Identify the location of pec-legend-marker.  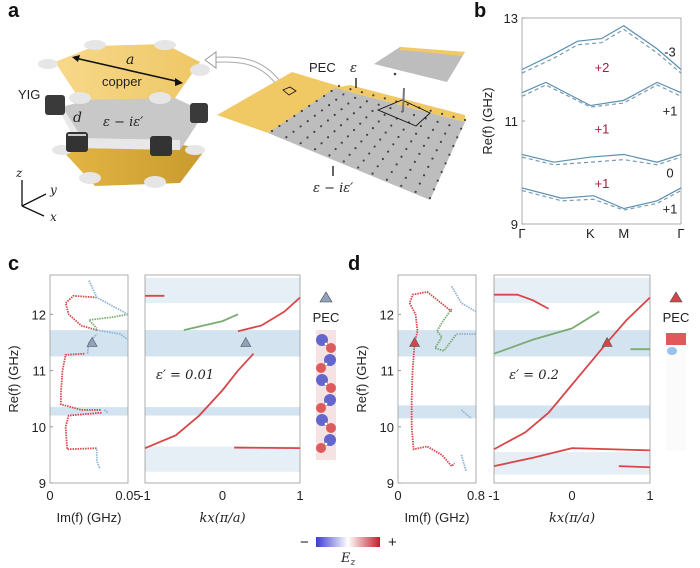
(676, 297).